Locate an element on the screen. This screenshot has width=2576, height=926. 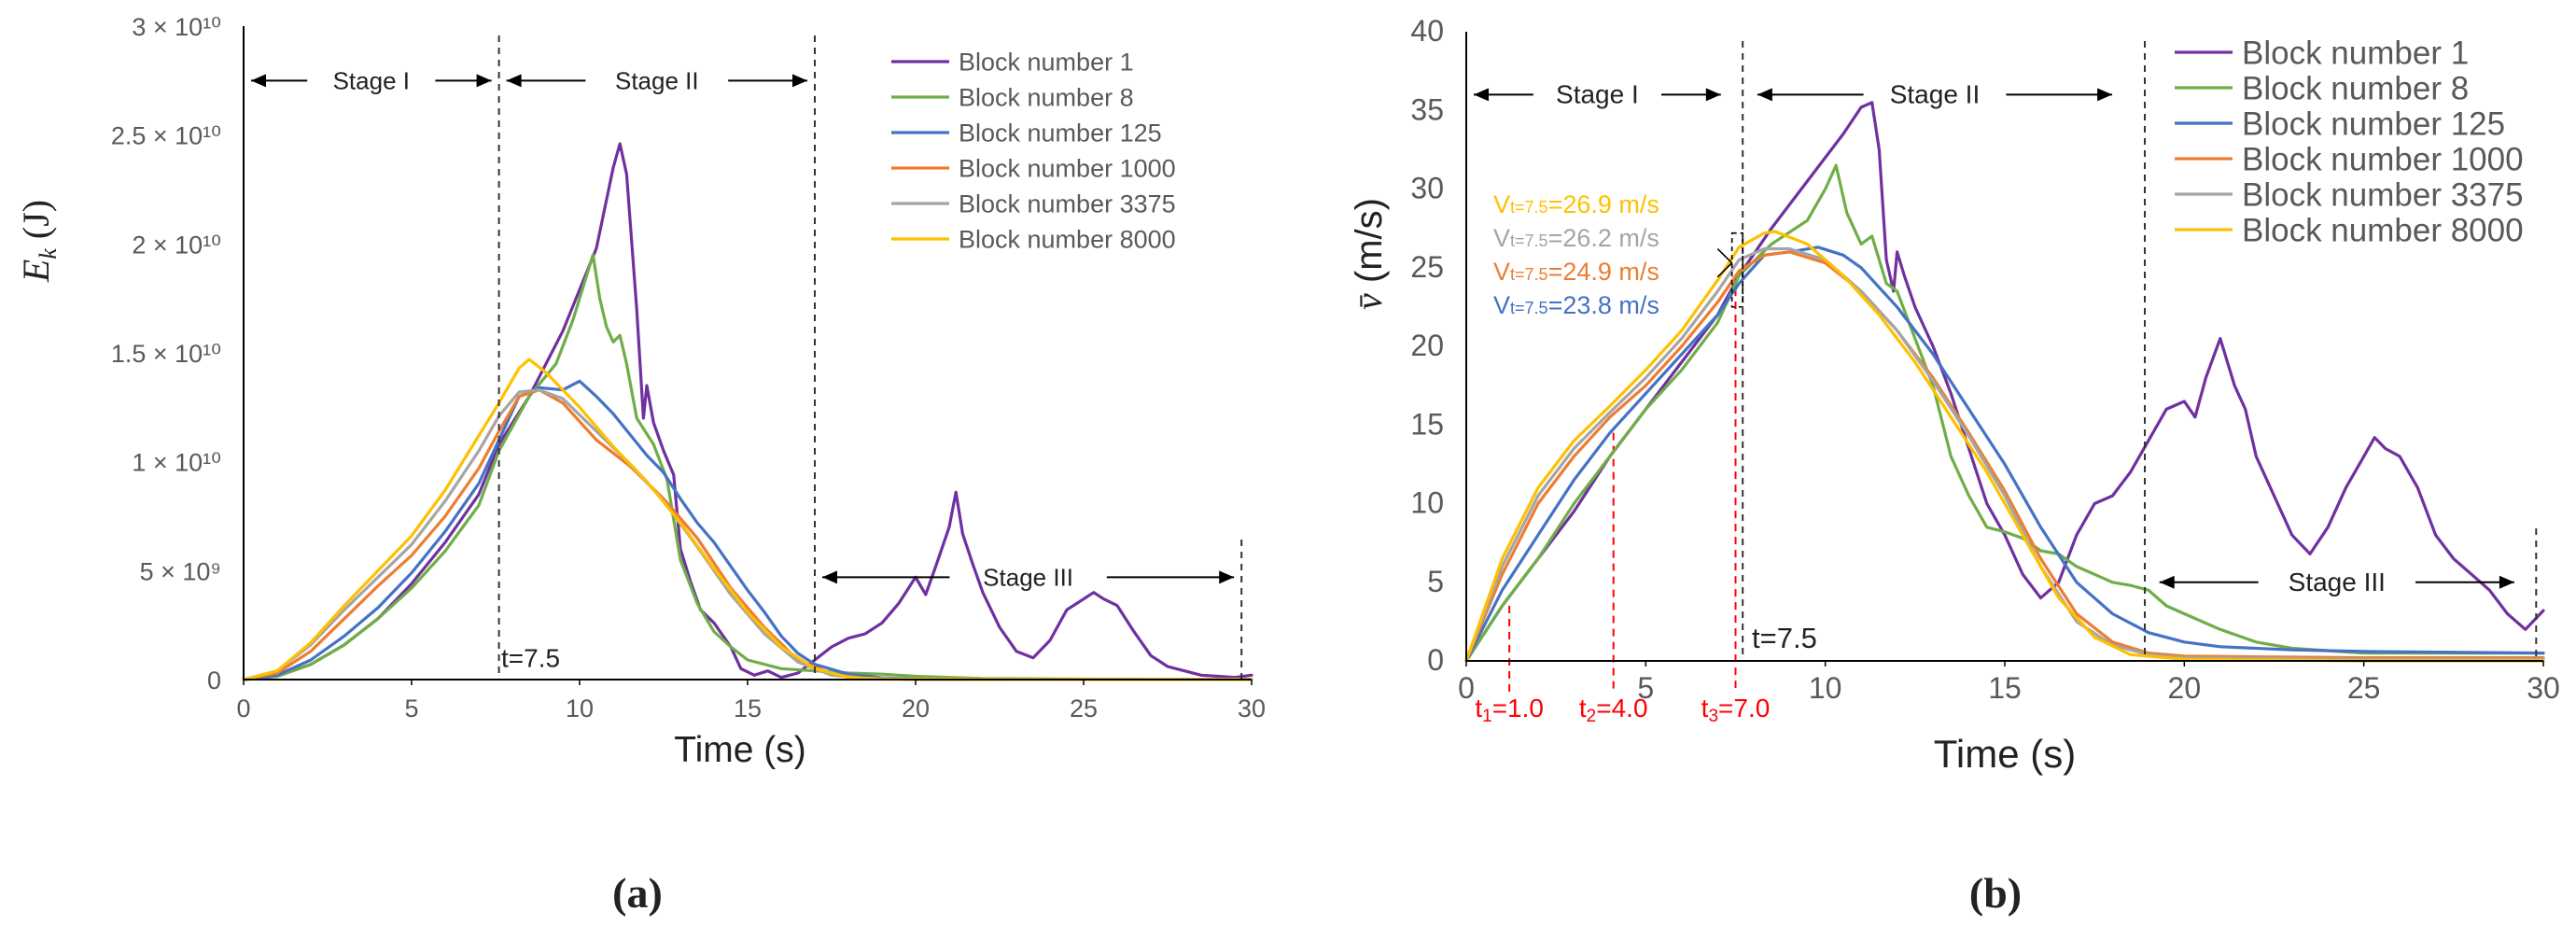
panel-b-stage-label-2: Stage II is located at coordinates (1935, 94).